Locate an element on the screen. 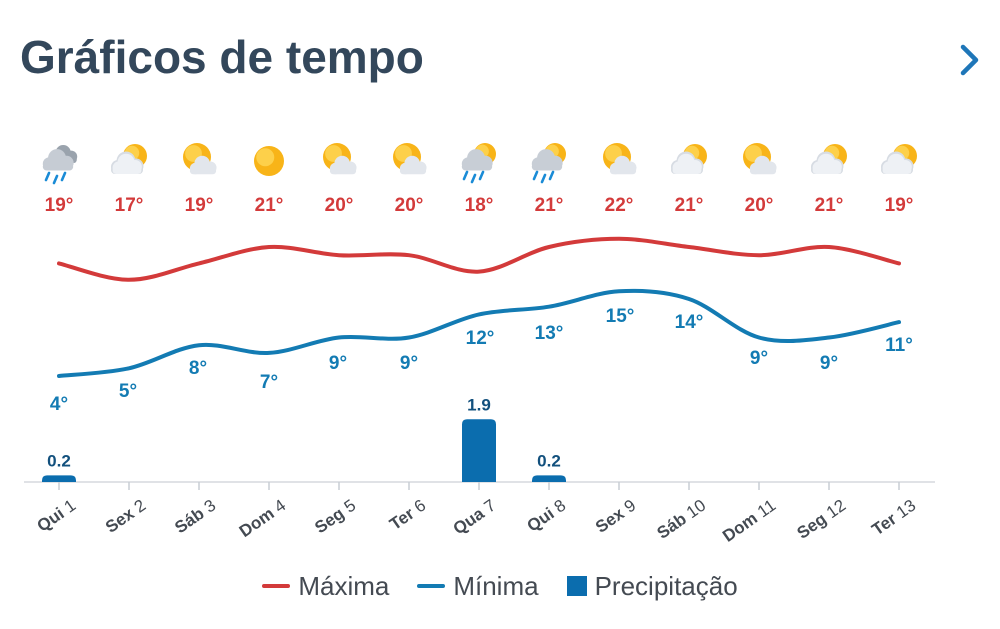 The width and height of the screenshot is (1000, 629). chevron-right-icon is located at coordinates (969, 60).